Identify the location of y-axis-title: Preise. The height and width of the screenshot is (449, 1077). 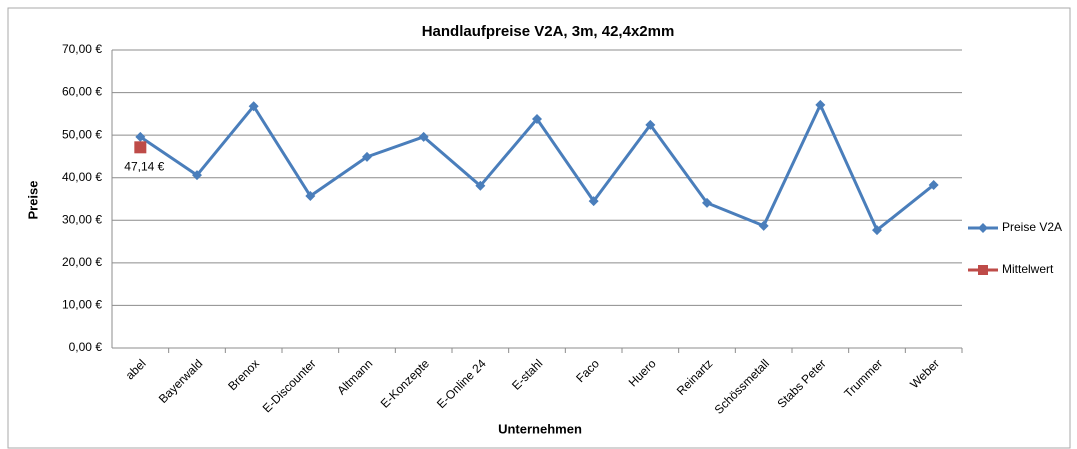
(32, 199).